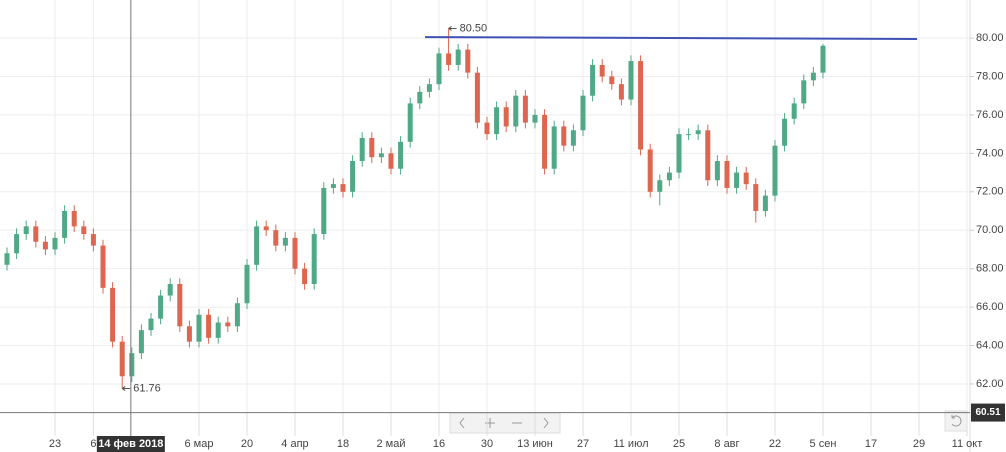 This screenshot has height=452, width=1006. What do you see at coordinates (487, 444) in the screenshot?
I see `x-tick-label: 30` at bounding box center [487, 444].